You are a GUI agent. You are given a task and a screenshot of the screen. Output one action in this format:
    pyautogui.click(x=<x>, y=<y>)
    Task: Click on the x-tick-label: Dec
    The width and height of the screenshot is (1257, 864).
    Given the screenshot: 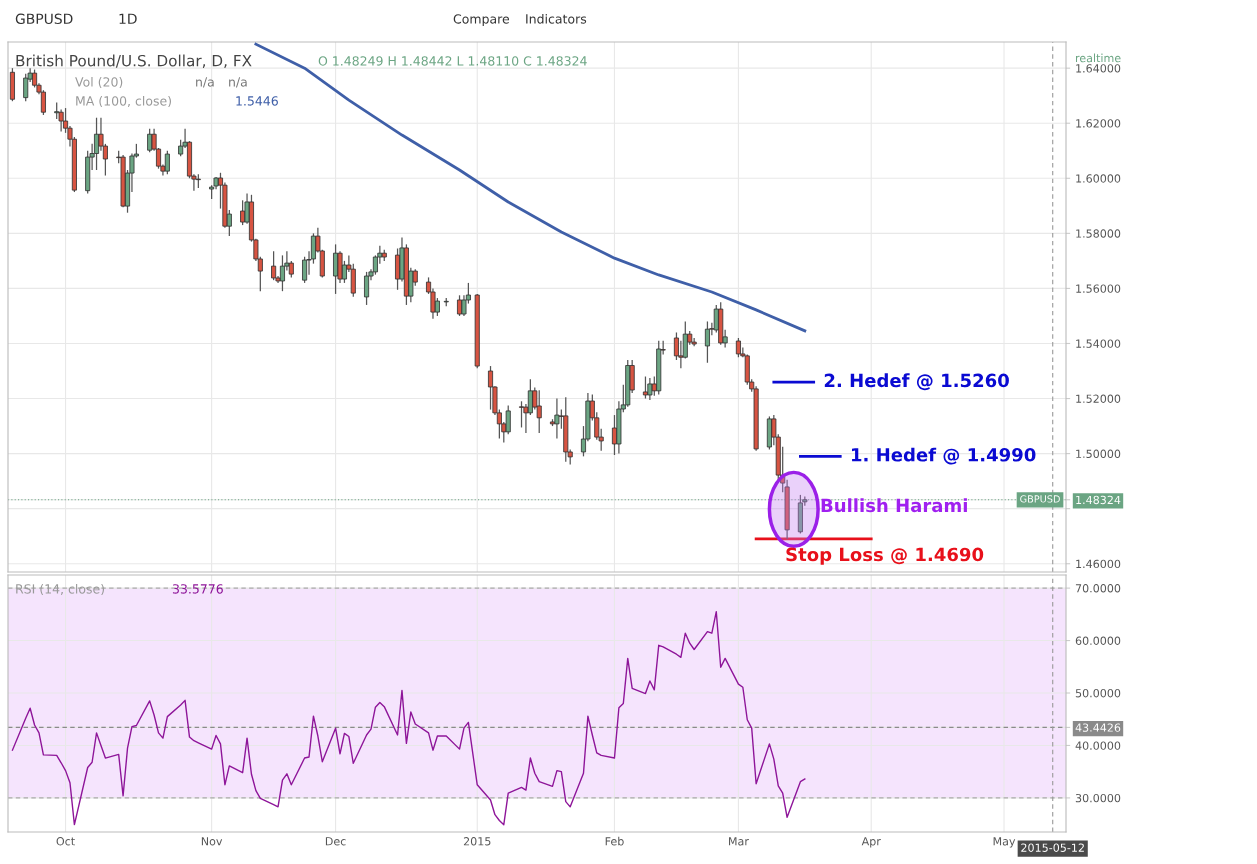 What is the action you would take?
    pyautogui.click(x=335, y=841)
    